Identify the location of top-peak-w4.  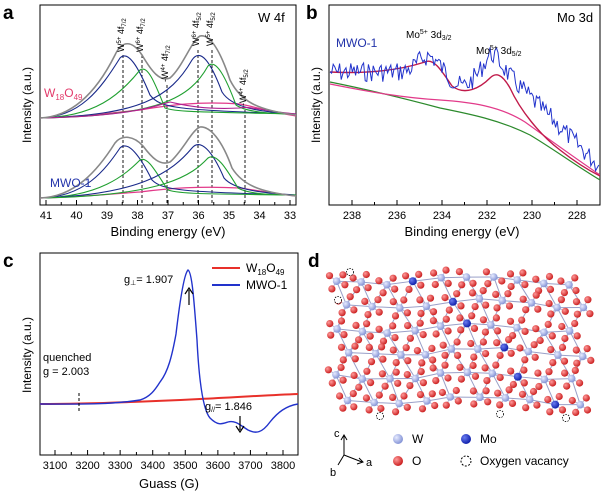
(168, 110).